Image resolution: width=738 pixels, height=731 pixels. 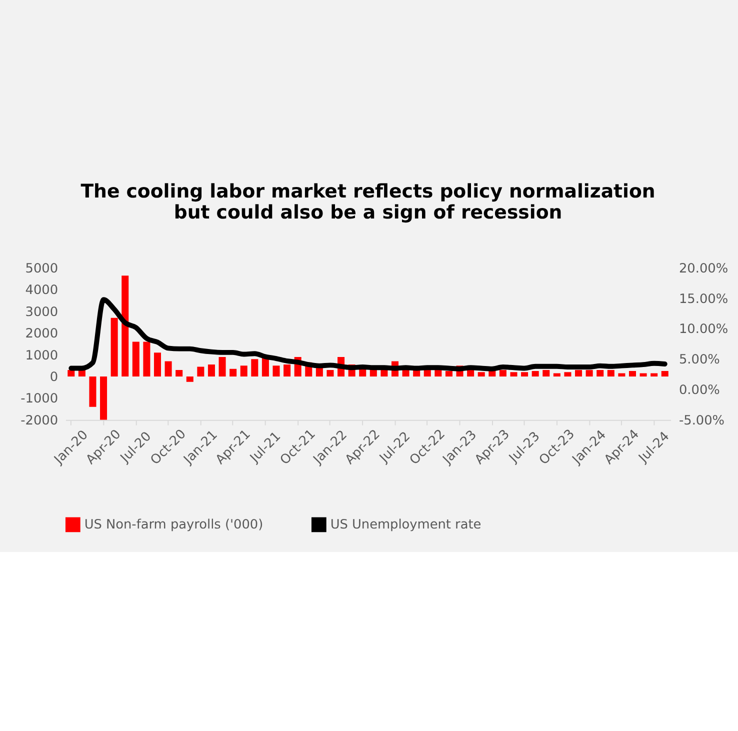 What do you see at coordinates (368, 213) in the screenshot?
I see `text: but could also be a sign of recession` at bounding box center [368, 213].